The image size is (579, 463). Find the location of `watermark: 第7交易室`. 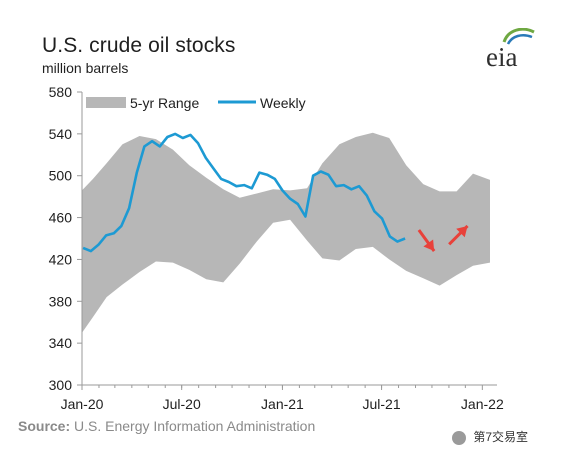

watermark: 第7交易室 is located at coordinates (490, 436).